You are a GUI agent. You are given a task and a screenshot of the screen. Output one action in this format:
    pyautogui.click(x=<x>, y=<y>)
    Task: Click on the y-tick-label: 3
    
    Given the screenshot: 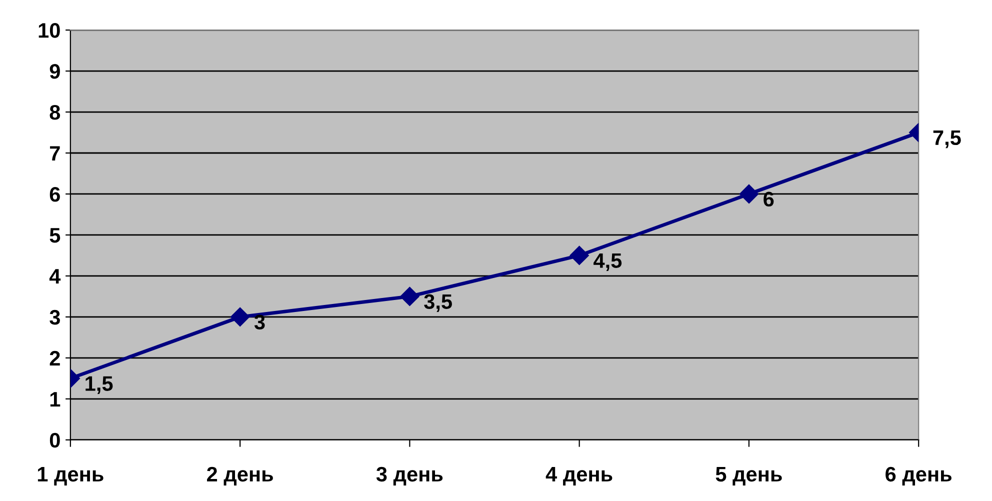 What is the action you would take?
    pyautogui.click(x=55, y=317)
    